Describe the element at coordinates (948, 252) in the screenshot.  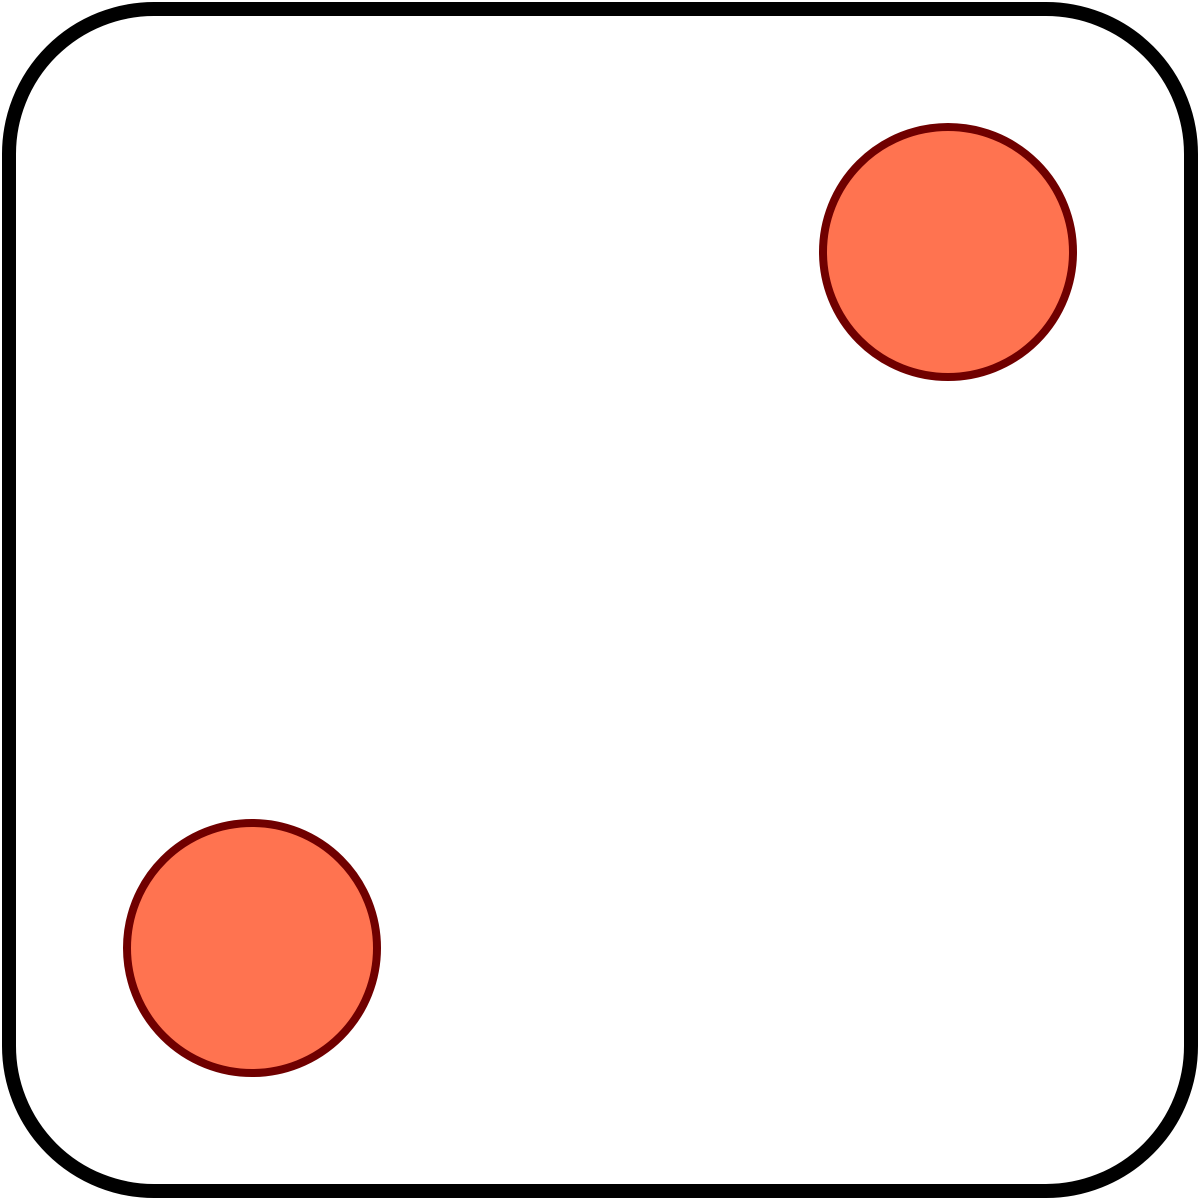
I see `pip-top-right` at that location.